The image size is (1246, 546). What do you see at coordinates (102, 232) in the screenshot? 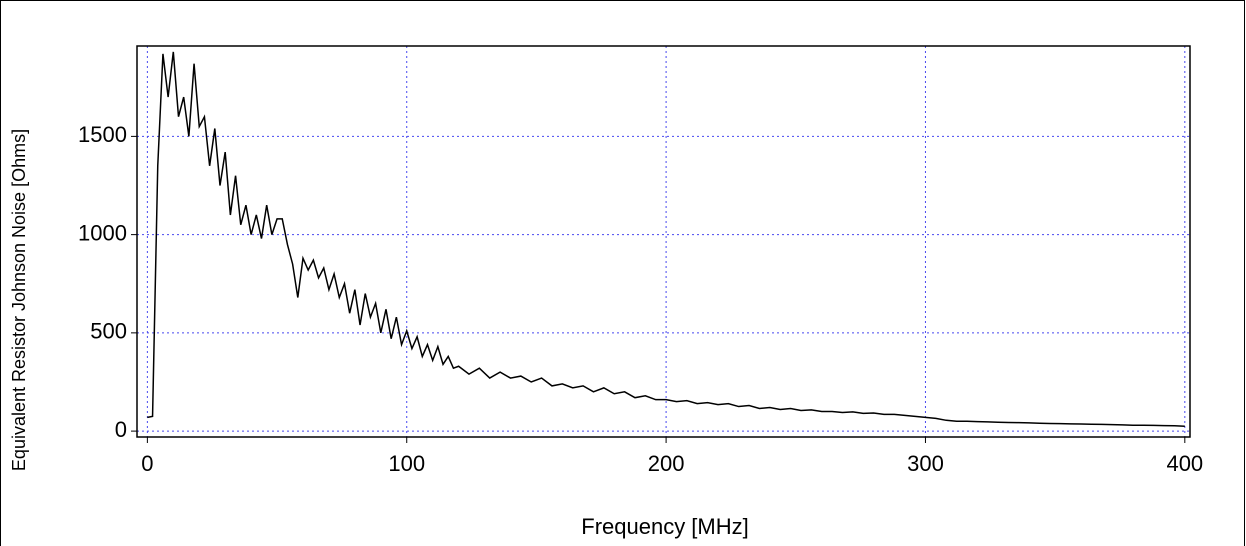
I see `y-tick-label: 1000` at bounding box center [102, 232].